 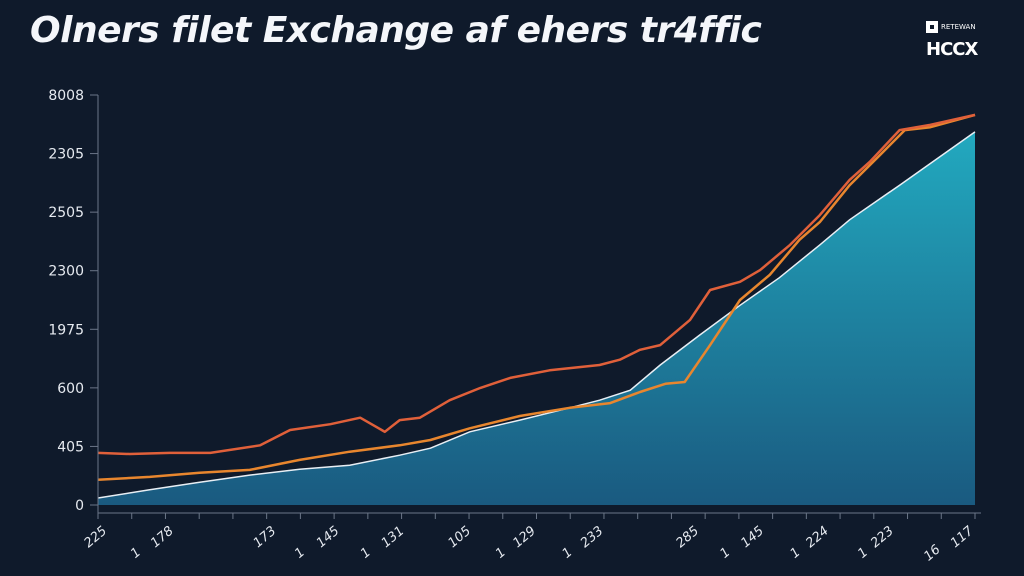 What do you see at coordinates (524, 537) in the screenshot?
I see `x-tick-label: 129` at bounding box center [524, 537].